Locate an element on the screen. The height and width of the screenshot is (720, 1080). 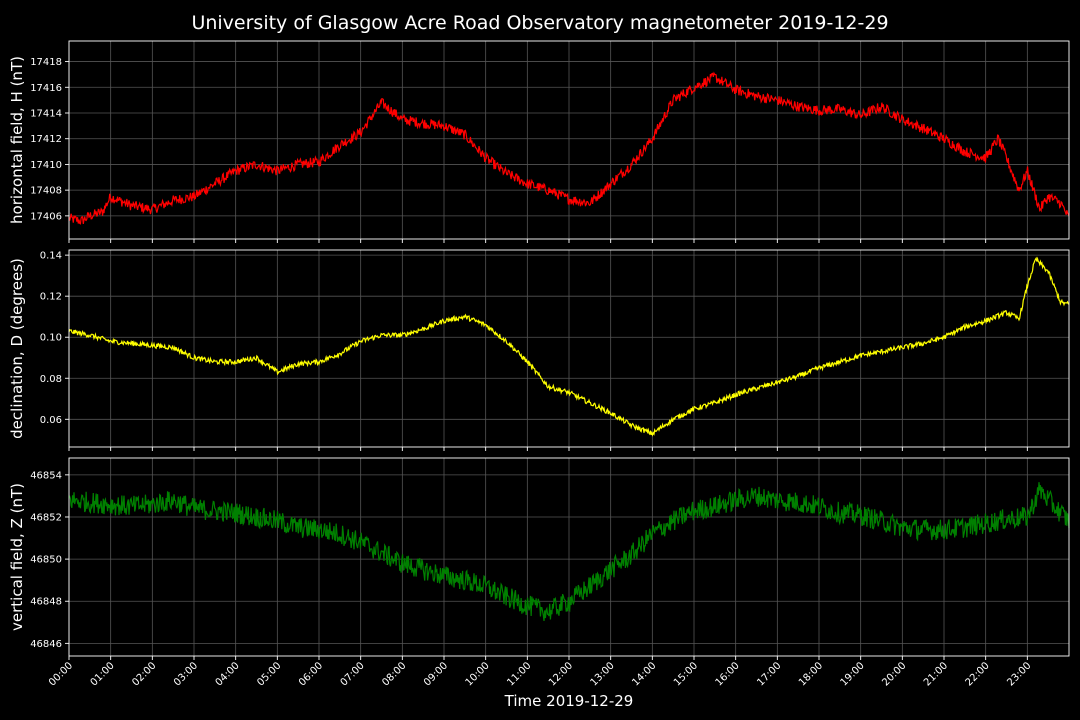
x-tick-label: 15:00 is located at coordinates (686, 674).